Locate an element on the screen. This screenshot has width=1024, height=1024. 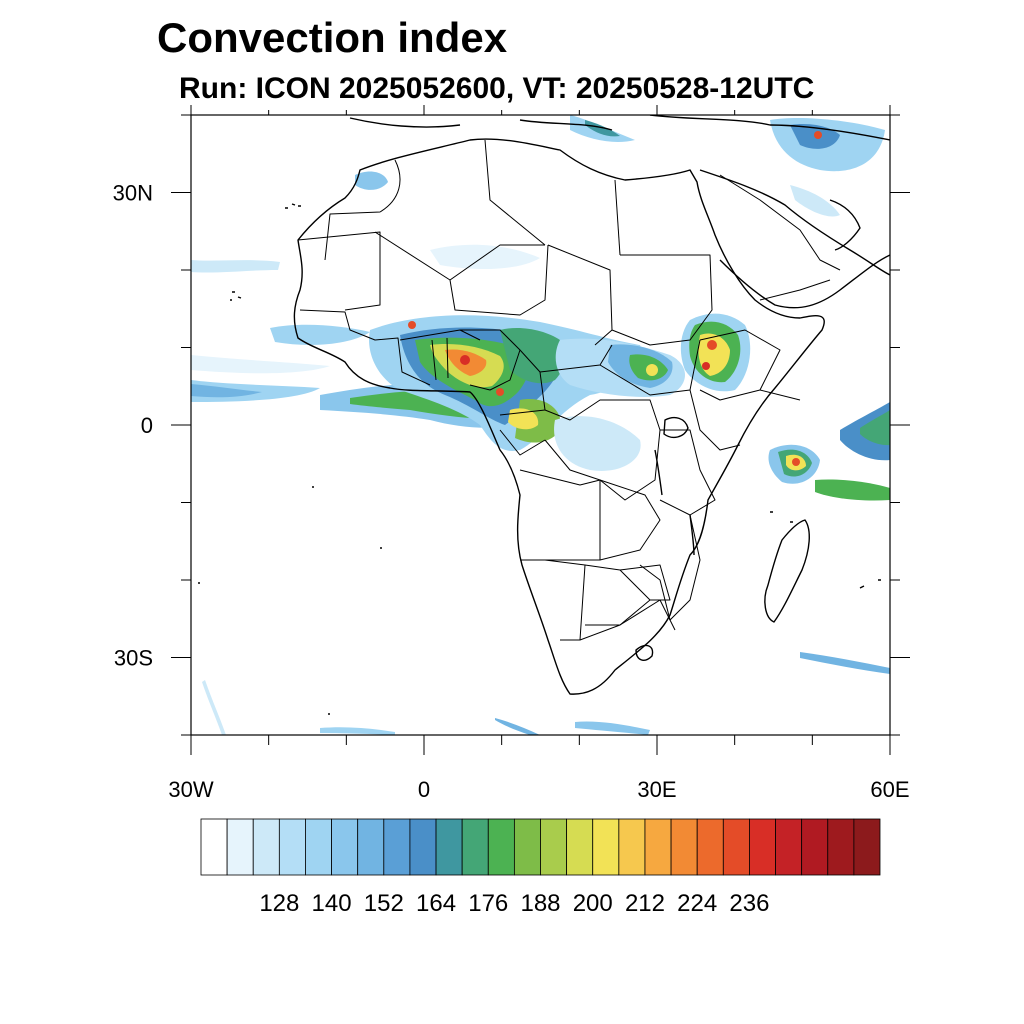
colorbar-label: 188 is located at coordinates (540, 903).